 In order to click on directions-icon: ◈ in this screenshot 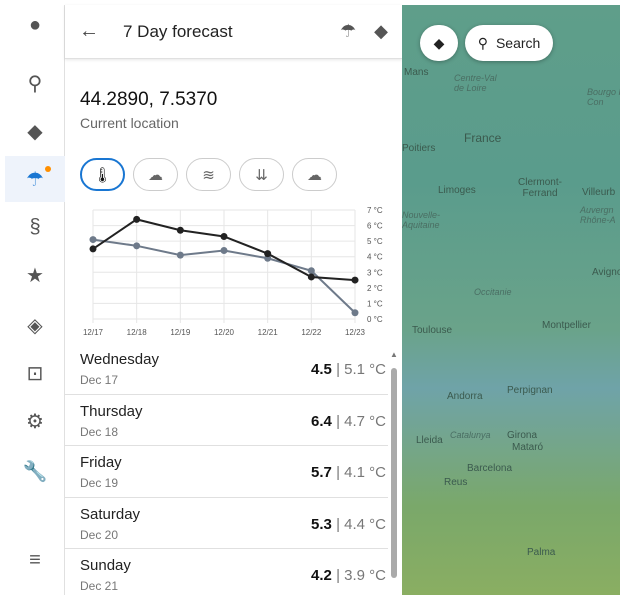, I will do `click(35, 325)`.